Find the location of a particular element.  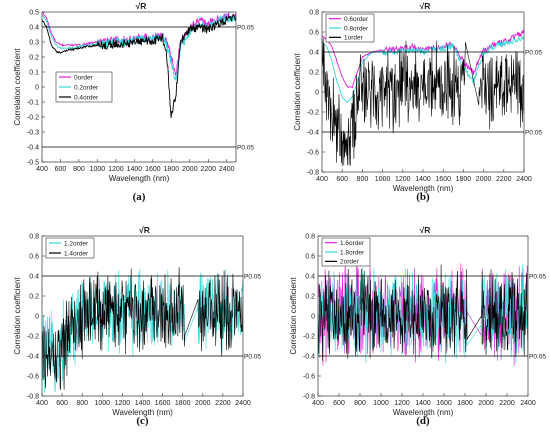

legend-entry: 0.8order is located at coordinates (356, 28).